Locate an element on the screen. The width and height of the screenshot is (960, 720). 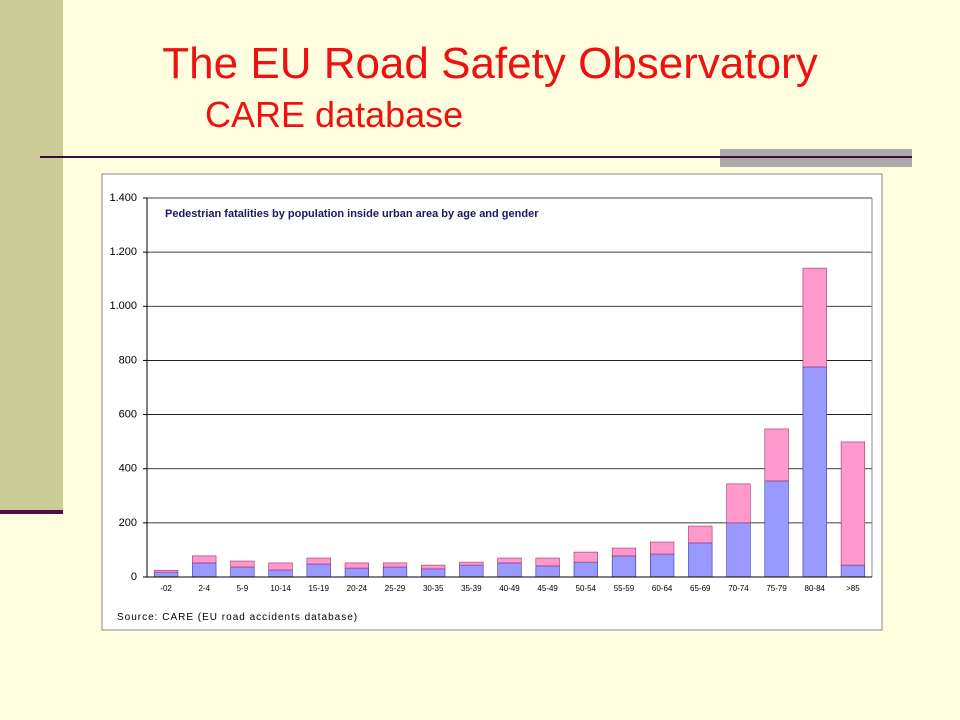
x-tick-label: 30-35 is located at coordinates (433, 588).